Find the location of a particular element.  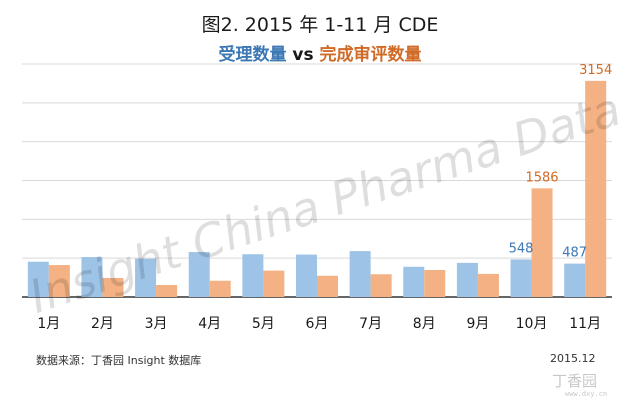

brand-logo: 丁香园 is located at coordinates (575, 381).